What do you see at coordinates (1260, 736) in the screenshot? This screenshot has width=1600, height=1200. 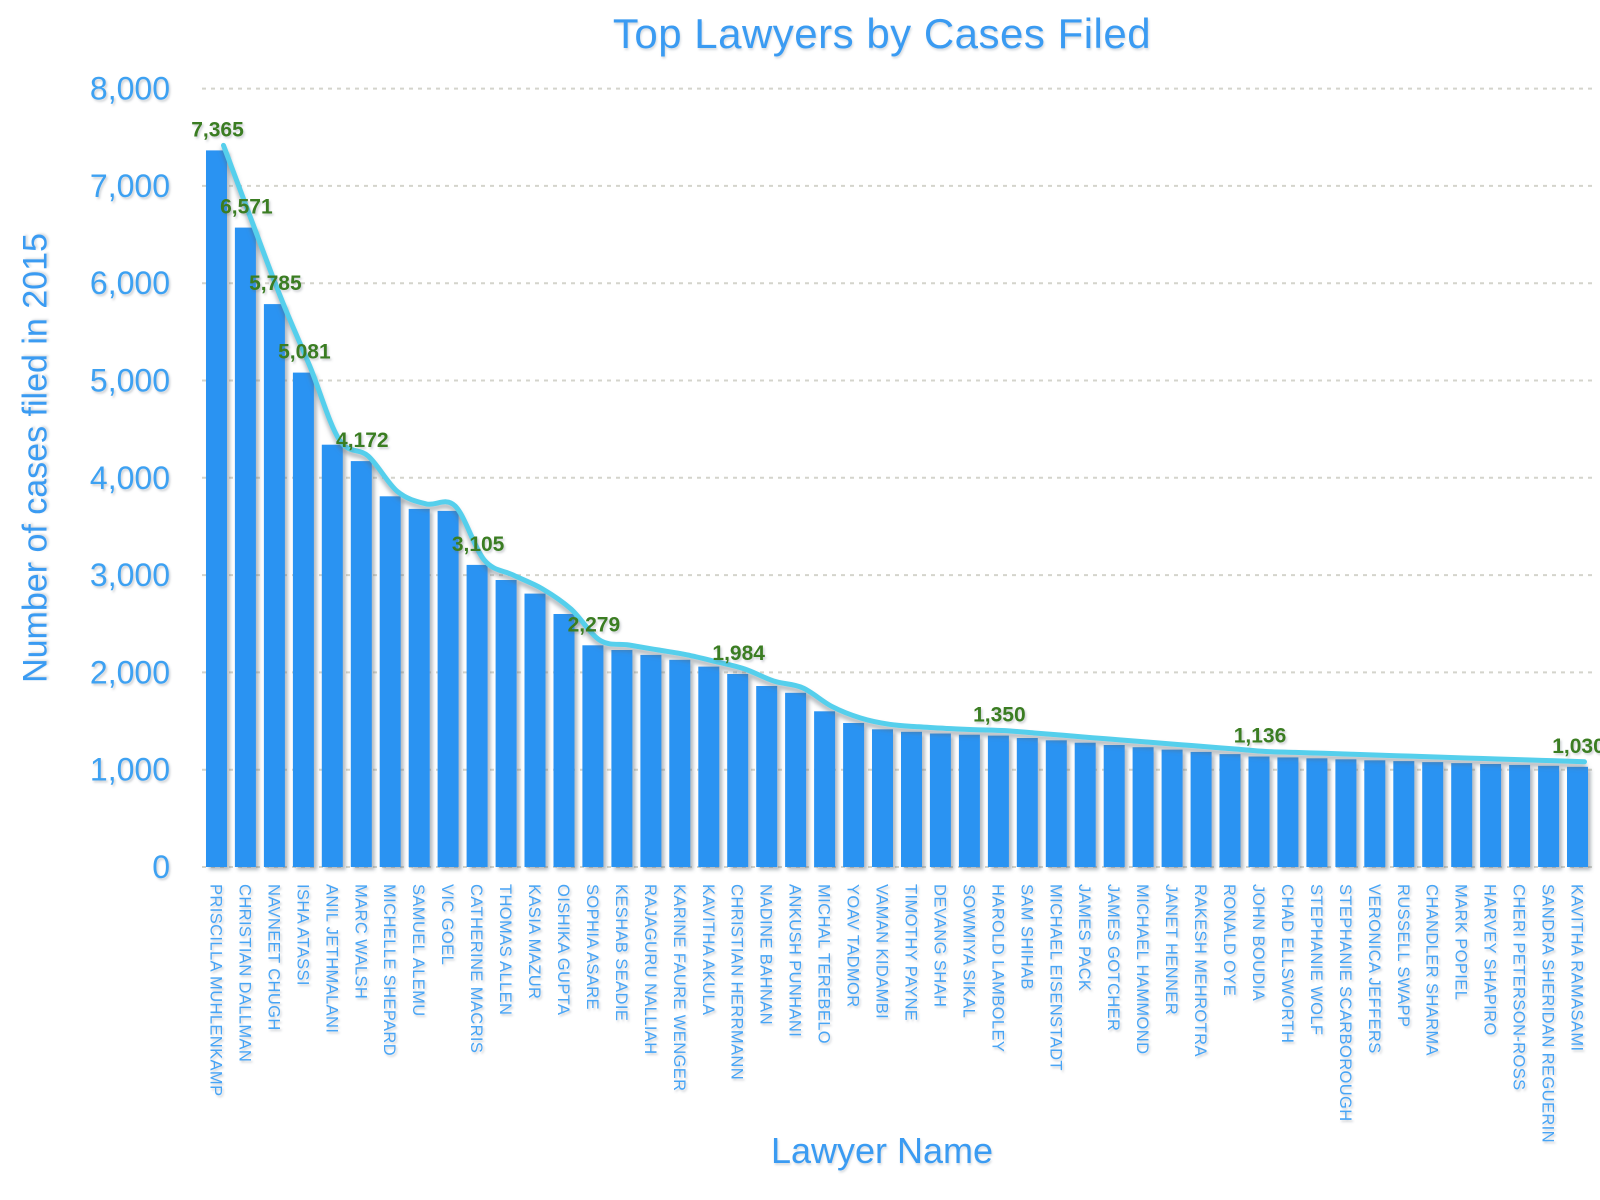 I see `value-label: 1,136` at bounding box center [1260, 736].